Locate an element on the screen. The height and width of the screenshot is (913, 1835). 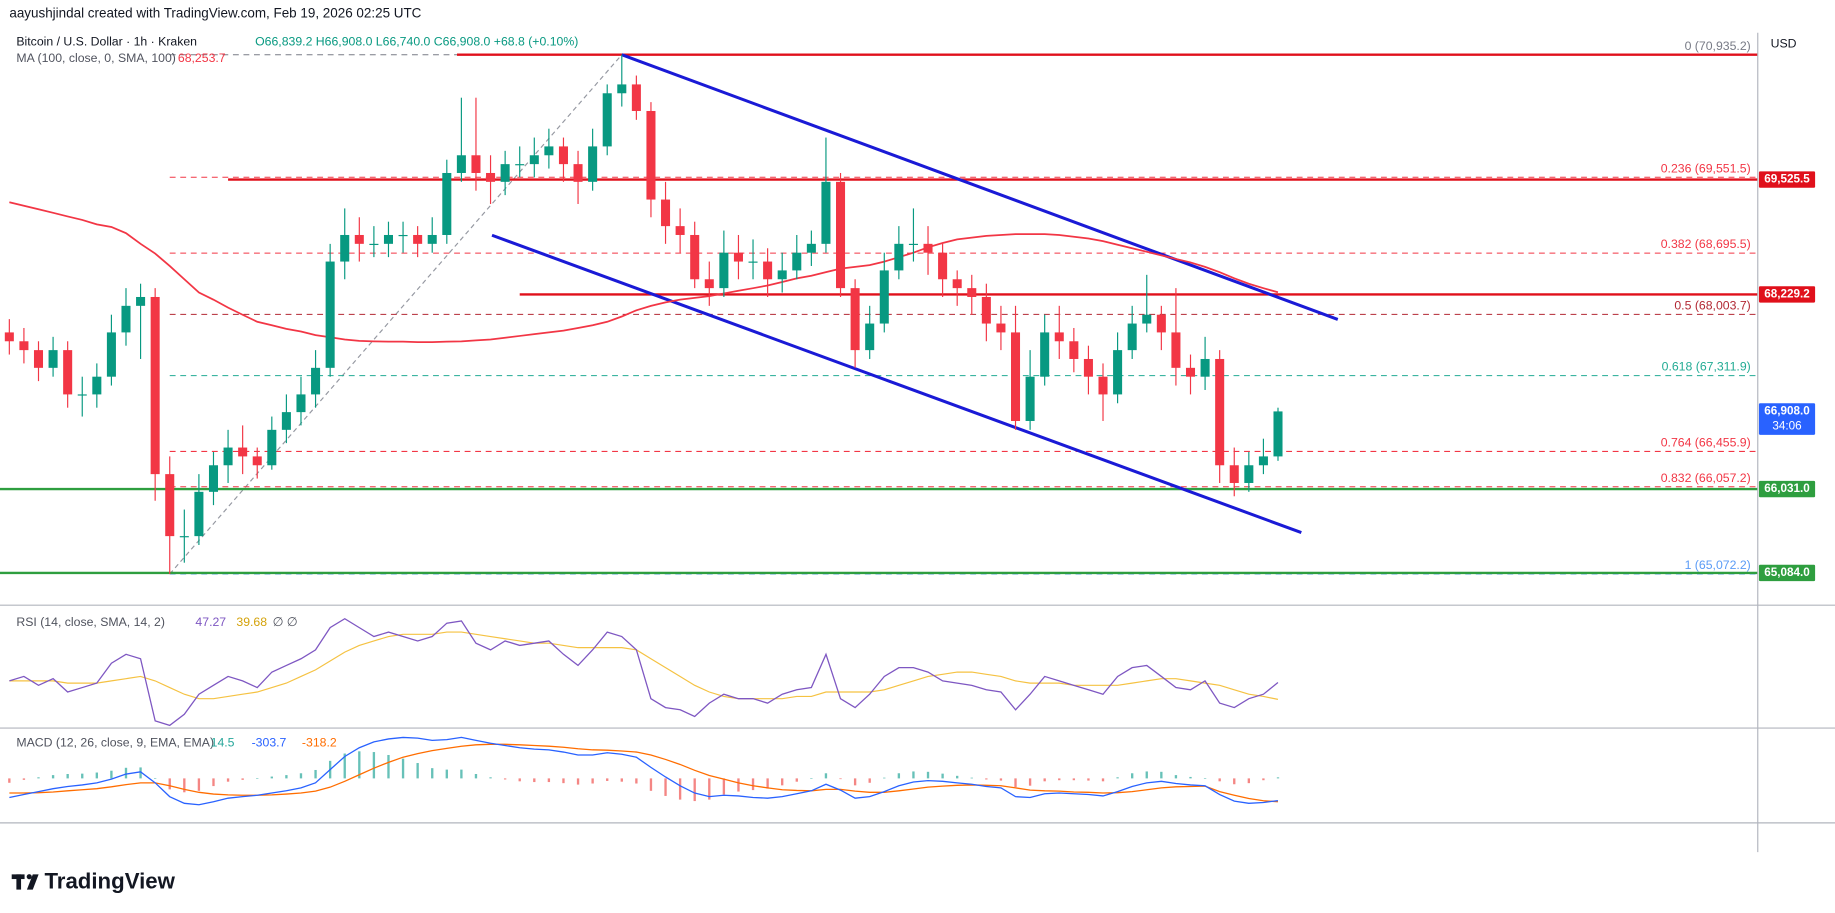
fib-label: 0.832 (66,057.2) is located at coordinates (1706, 478).